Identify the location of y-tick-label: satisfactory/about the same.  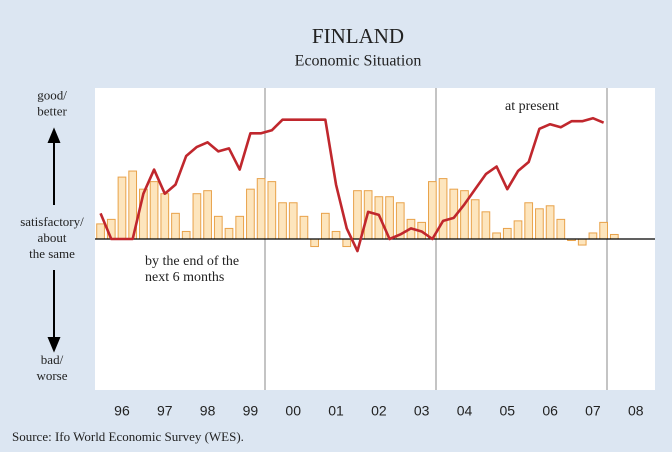
(52, 237).